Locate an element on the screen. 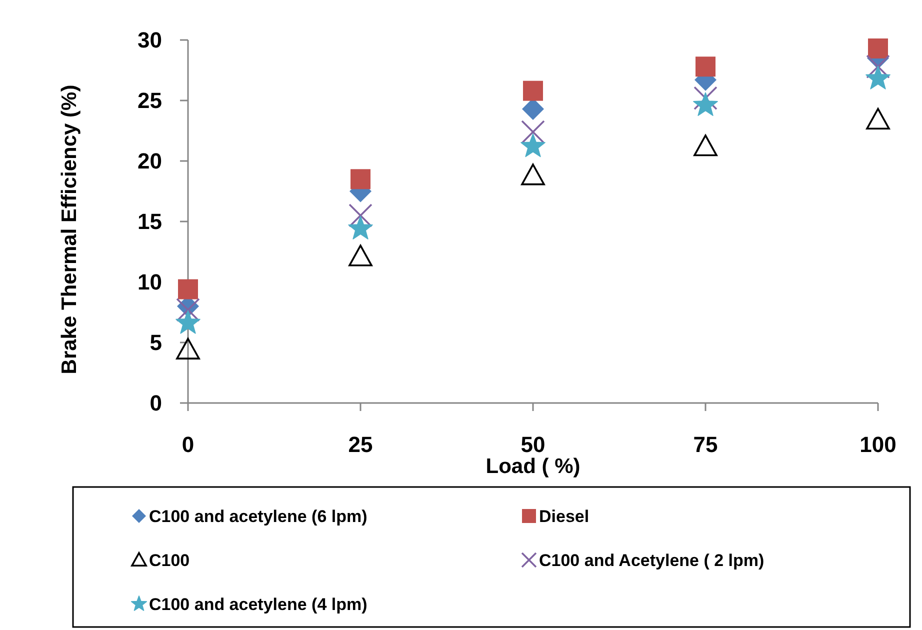  y-tick-label: 30 is located at coordinates (150, 40).